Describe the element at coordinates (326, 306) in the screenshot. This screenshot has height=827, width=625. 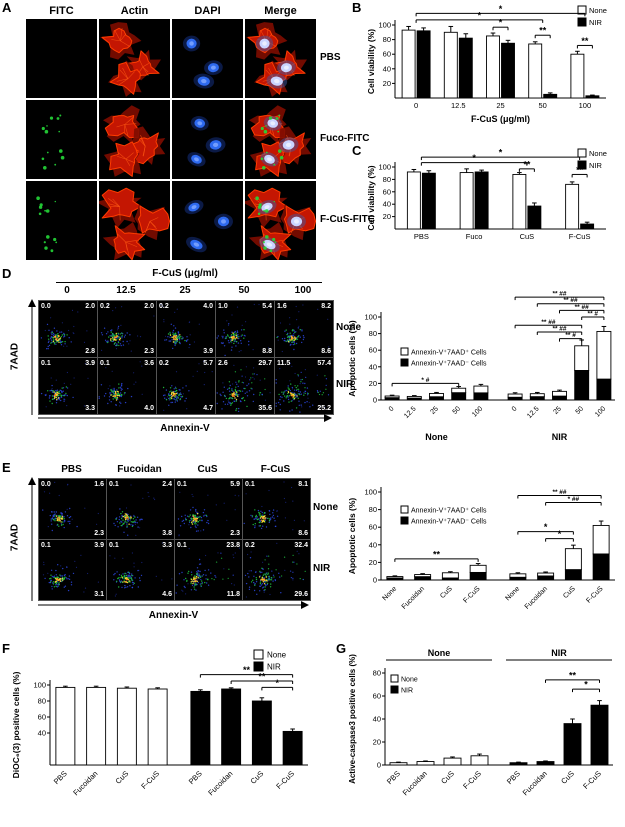
I see `quadrant-upper-right-value: 8.2` at that location.